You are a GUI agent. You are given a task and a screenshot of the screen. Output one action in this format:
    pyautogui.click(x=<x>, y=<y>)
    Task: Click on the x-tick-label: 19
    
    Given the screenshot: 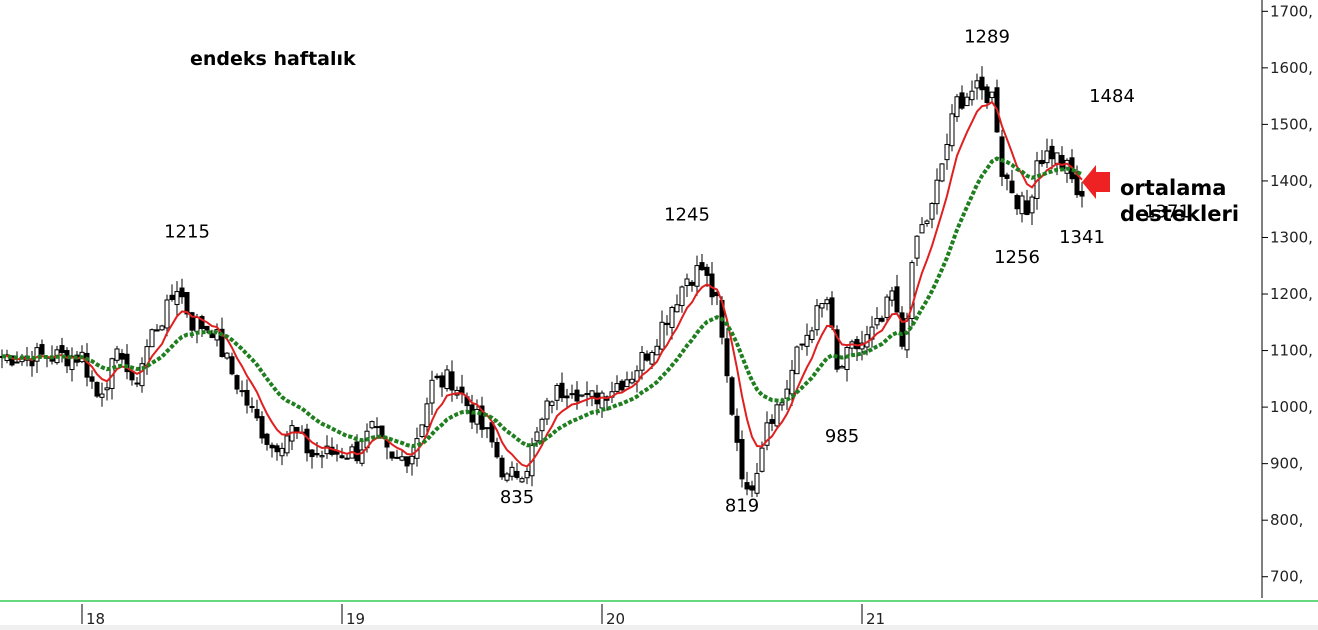 What is the action you would take?
    pyautogui.click(x=355, y=619)
    